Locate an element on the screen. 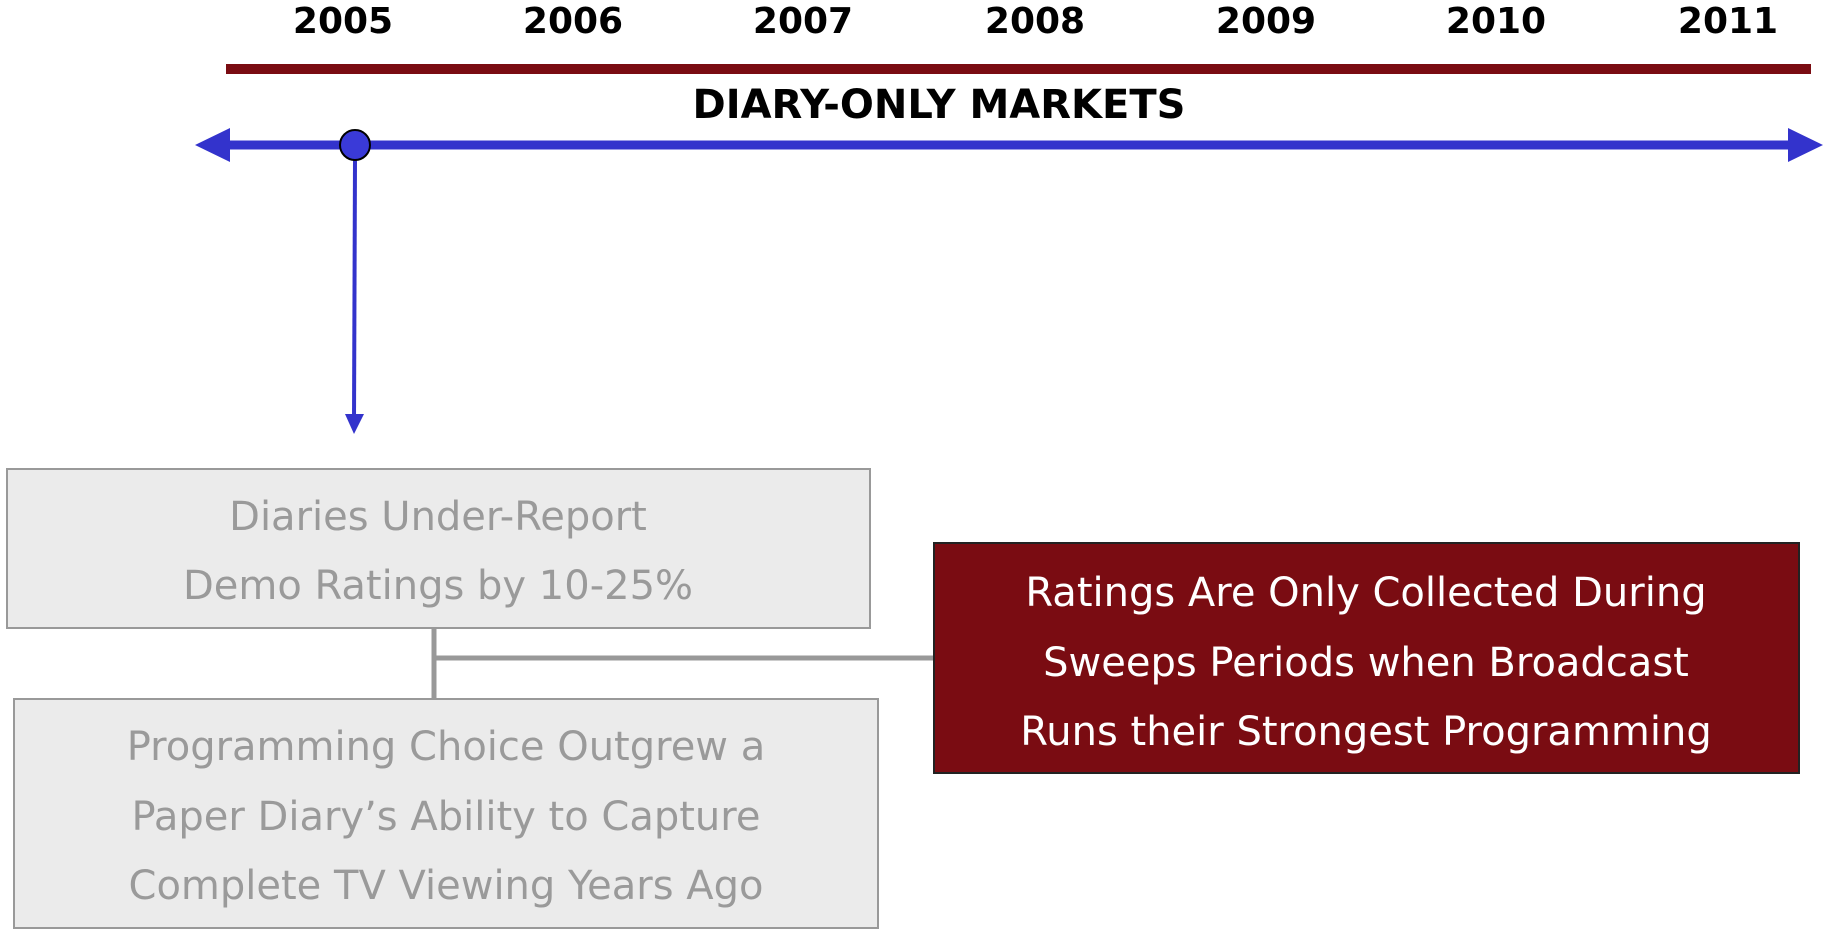 This screenshot has height=930, width=1823. box-text: Demo Ratings by 10-25% is located at coordinates (438, 586).